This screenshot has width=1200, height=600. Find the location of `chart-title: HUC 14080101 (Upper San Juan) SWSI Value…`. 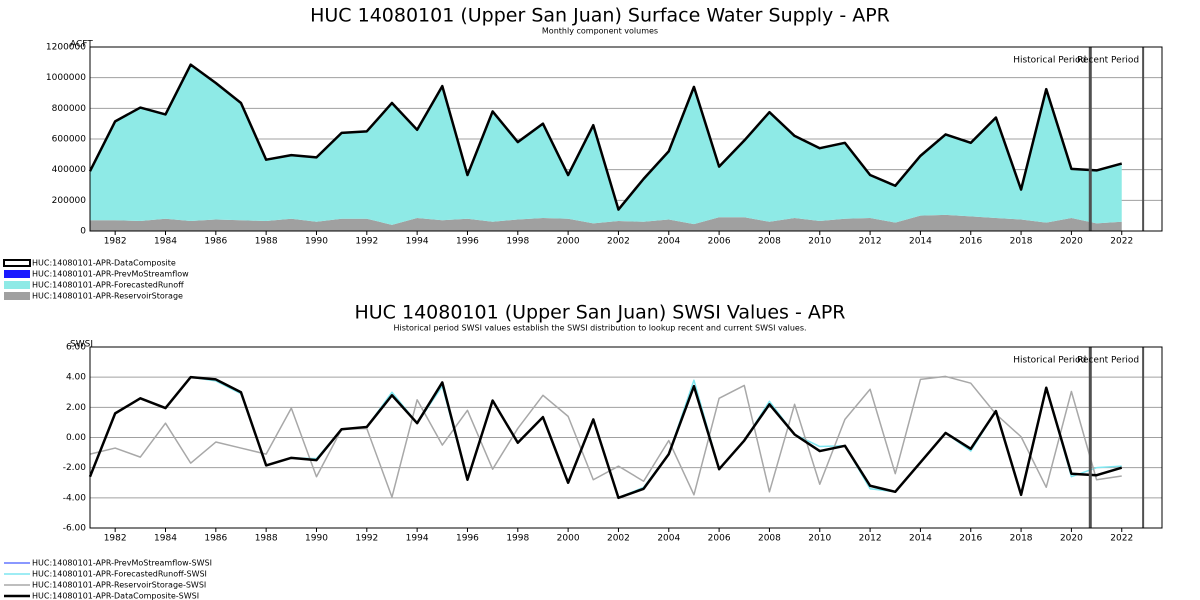

chart-title: HUC 14080101 (Upper San Juan) SWSI Value… is located at coordinates (599, 313).